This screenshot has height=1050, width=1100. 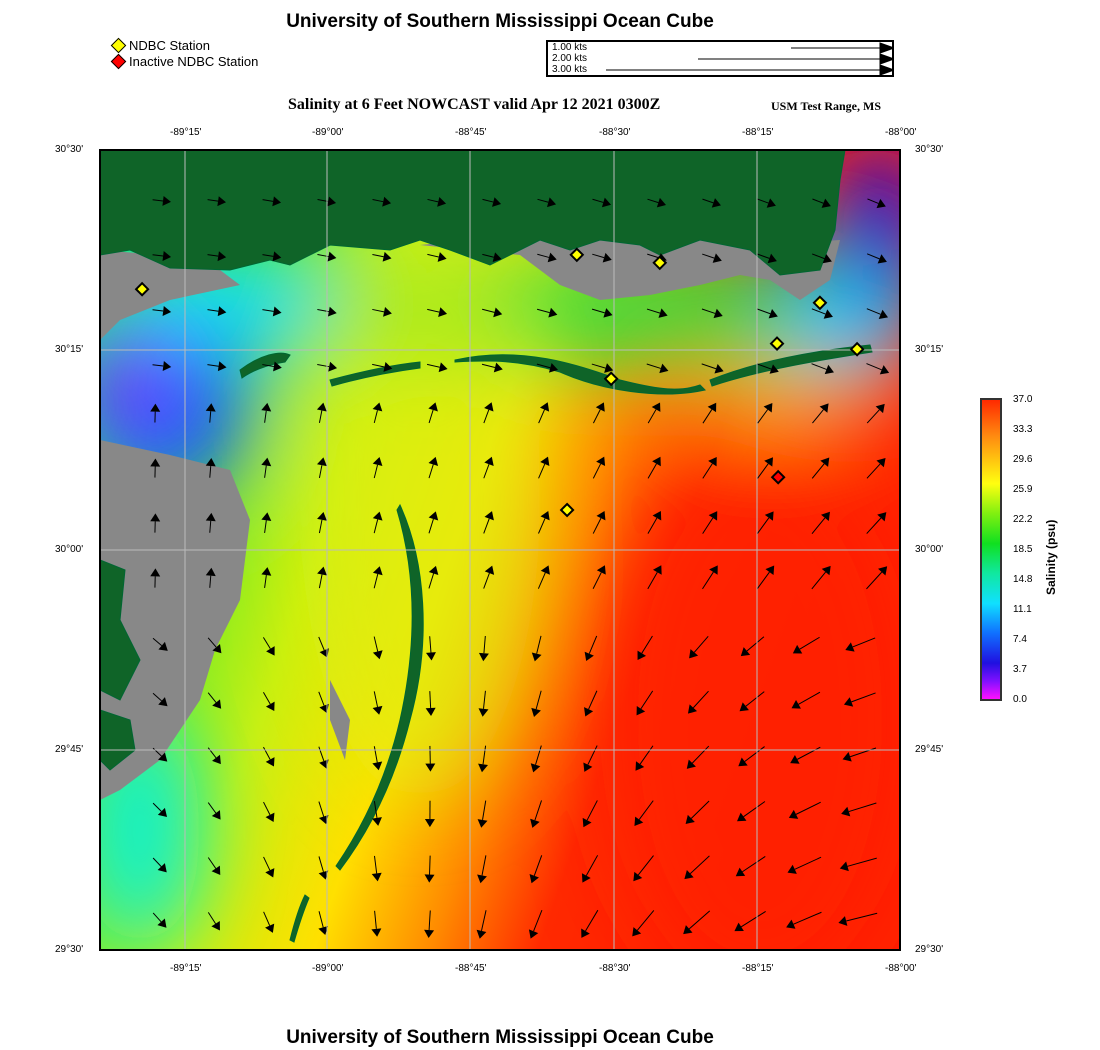 What do you see at coordinates (778, 477) in the screenshot?
I see `inactive-ndbc-station-marker` at bounding box center [778, 477].